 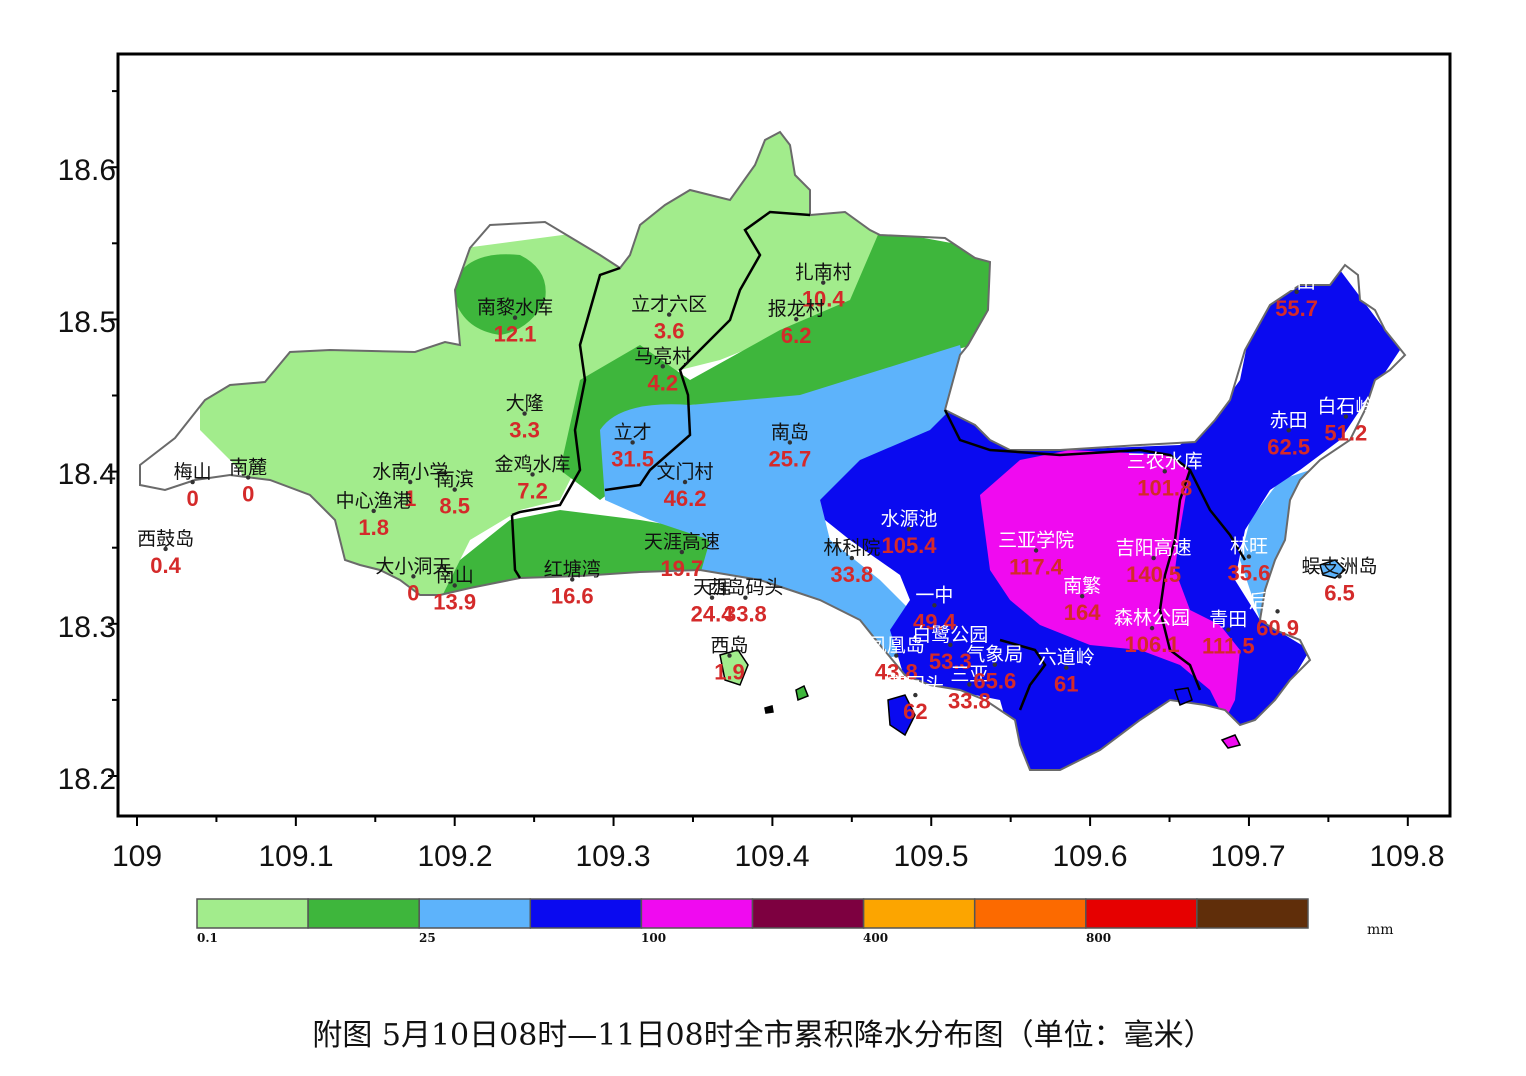 I want to click on x-tick-label: 109.5, so click(x=930, y=856).